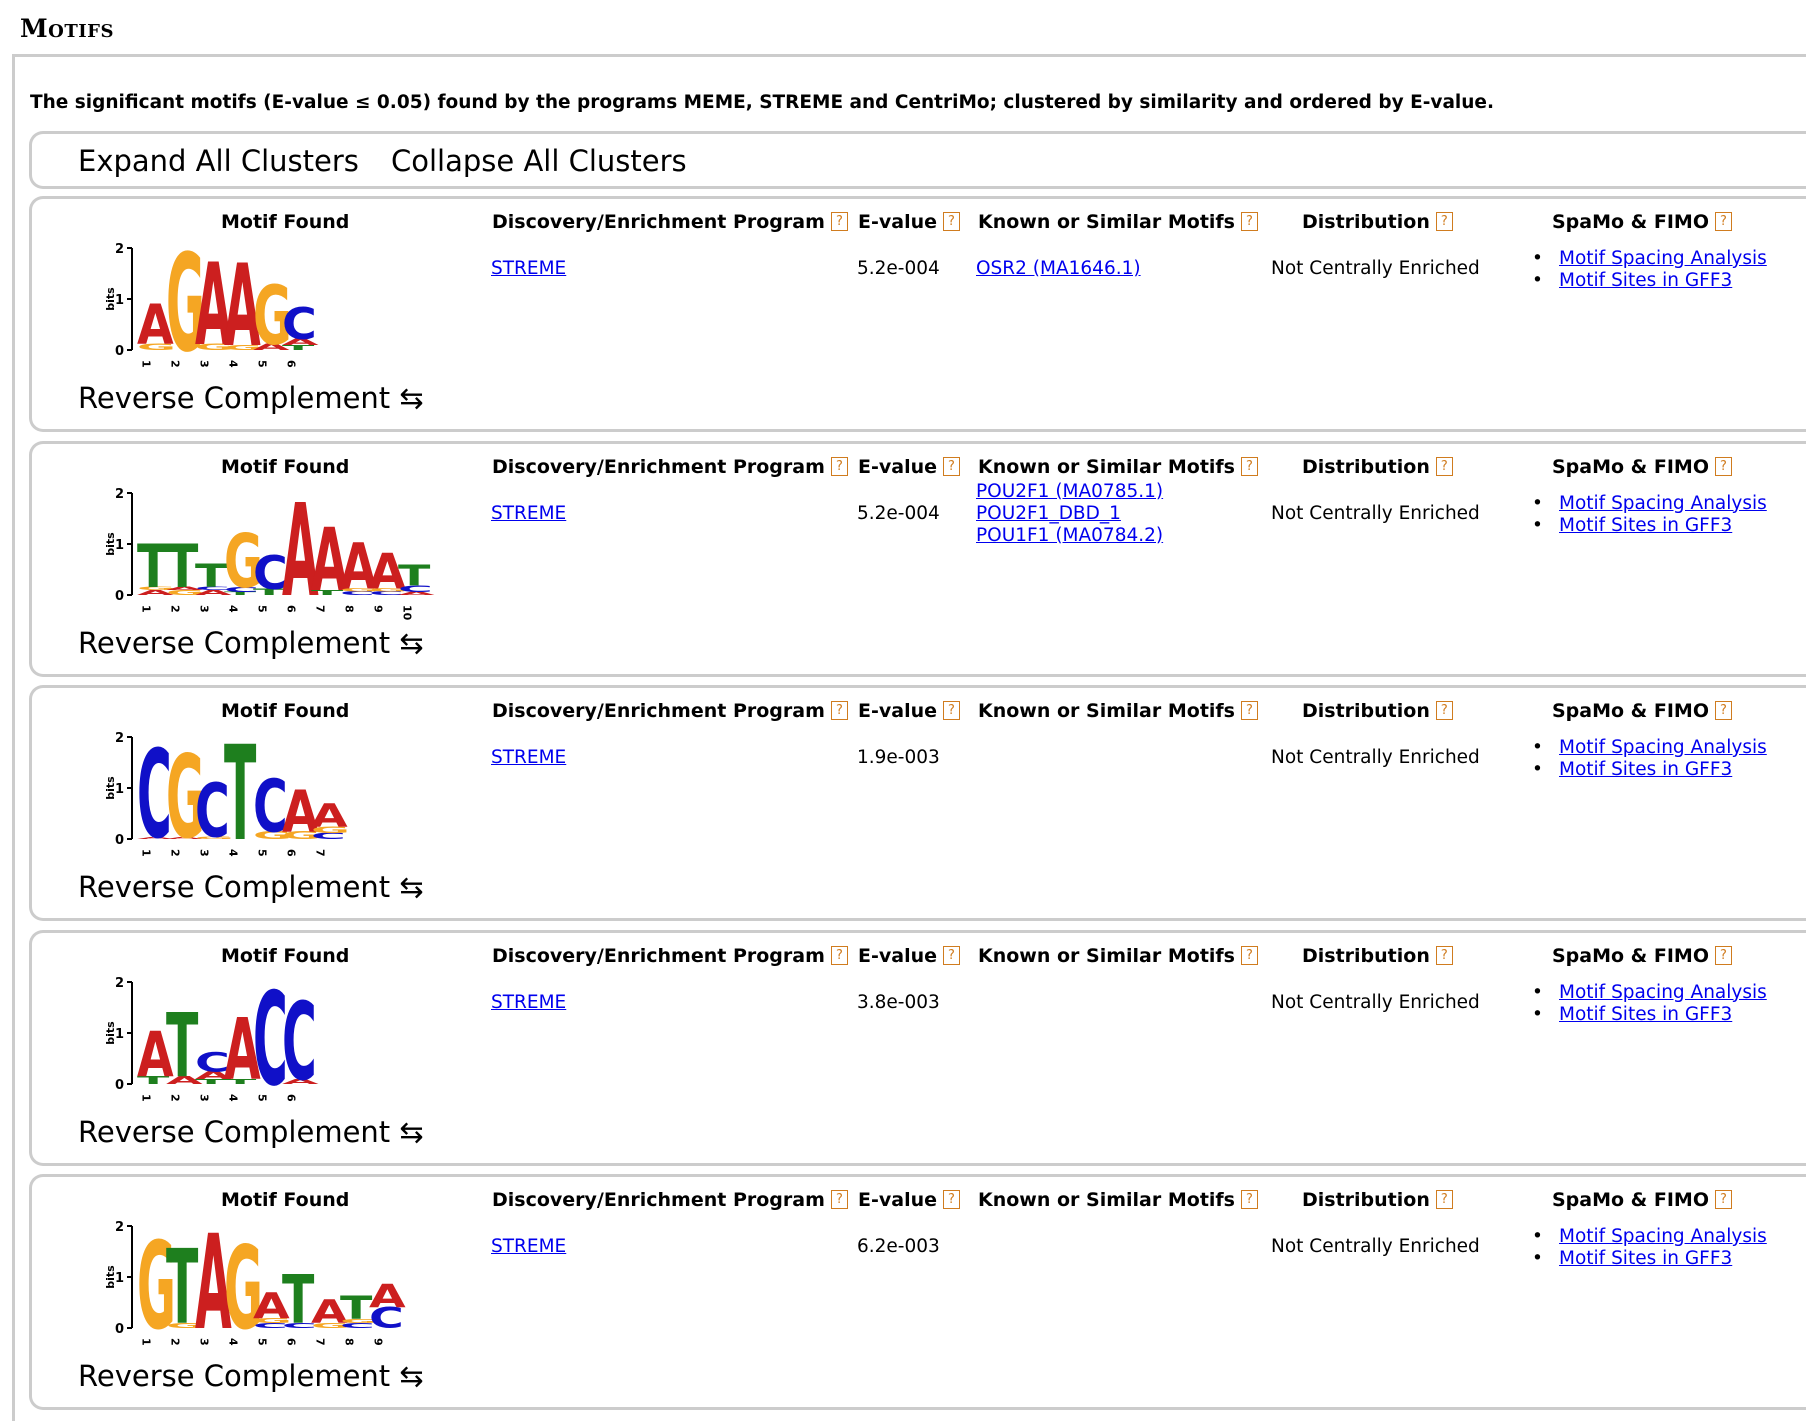 This screenshot has width=1806, height=1421. Describe the element at coordinates (233, 853) in the screenshot. I see `logo-position-label: 4` at that location.